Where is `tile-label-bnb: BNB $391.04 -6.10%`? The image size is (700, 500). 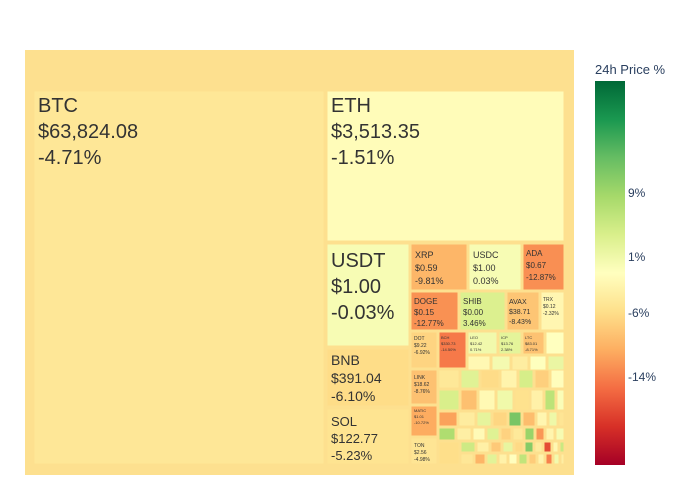 tile-label-bnb: BNB $391.04 -6.10% is located at coordinates (356, 378).